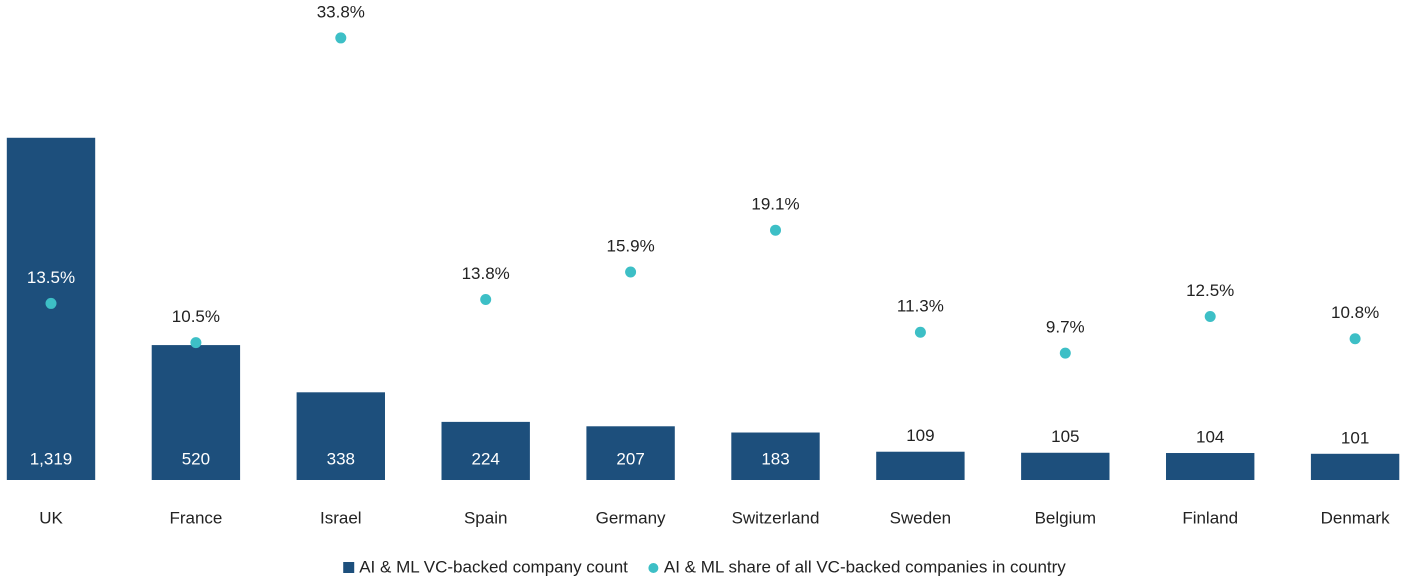 This screenshot has height=582, width=1409. I want to click on dot-value-label: 10.8%, so click(1355, 312).